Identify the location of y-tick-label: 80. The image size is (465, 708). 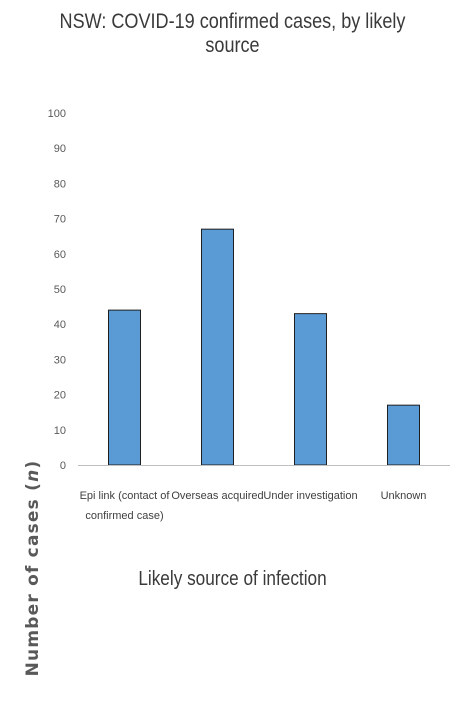
(60, 184).